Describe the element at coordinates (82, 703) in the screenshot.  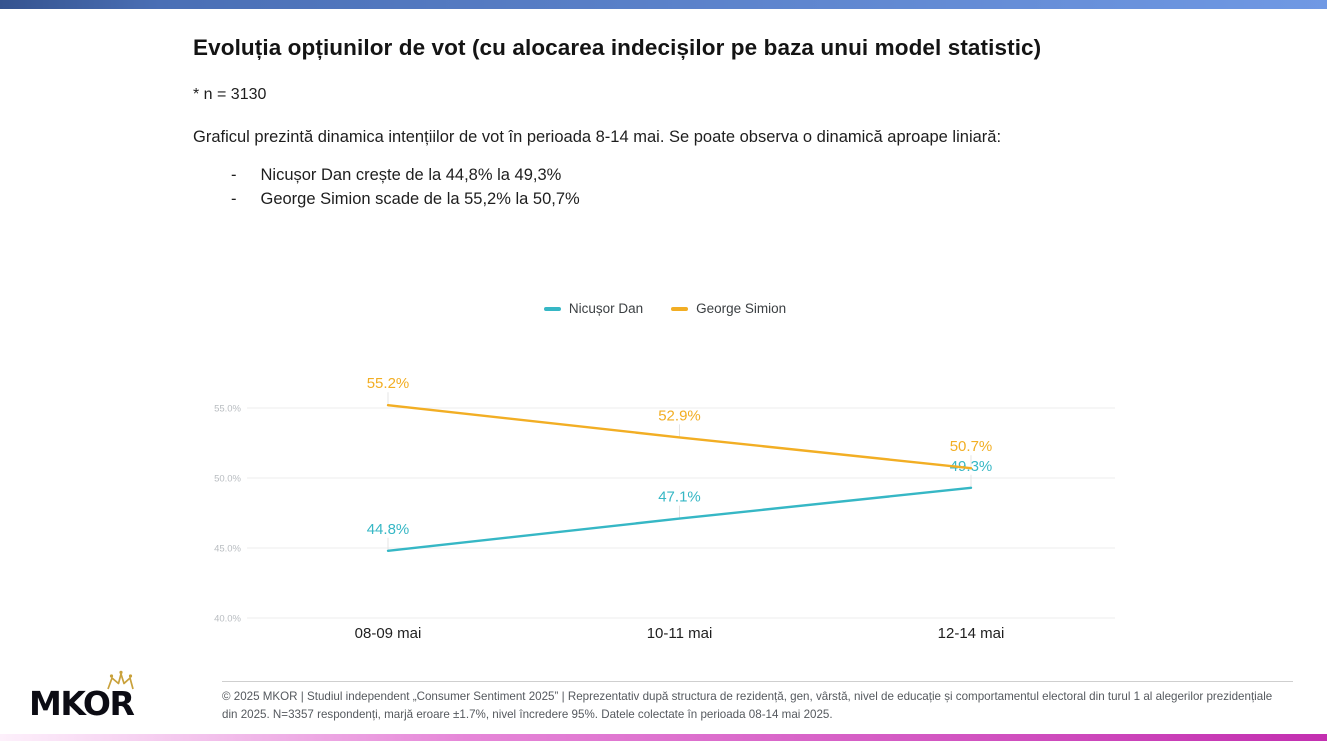
I see `mkor-logo-text: MKOR` at that location.